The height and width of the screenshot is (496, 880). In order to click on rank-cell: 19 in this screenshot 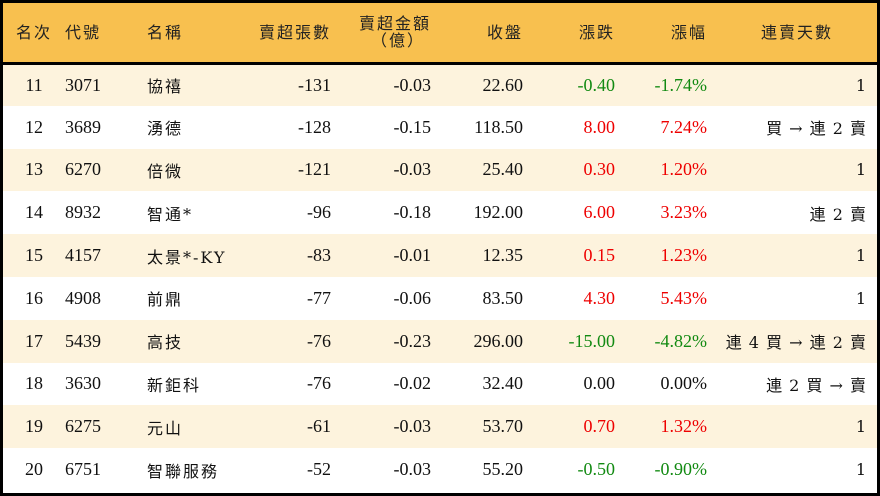, I will do `click(34, 426)`.